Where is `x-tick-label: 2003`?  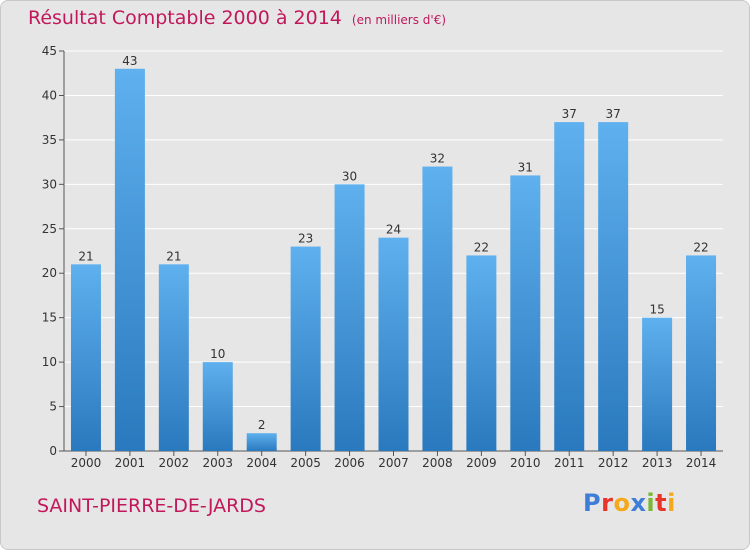
x-tick-label: 2003 is located at coordinates (217, 463).